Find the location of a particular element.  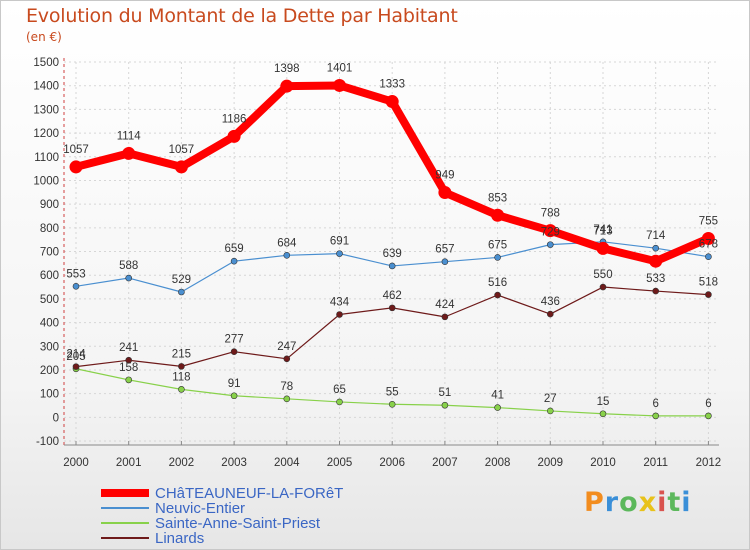

data-label-2: 91 is located at coordinates (234, 384).